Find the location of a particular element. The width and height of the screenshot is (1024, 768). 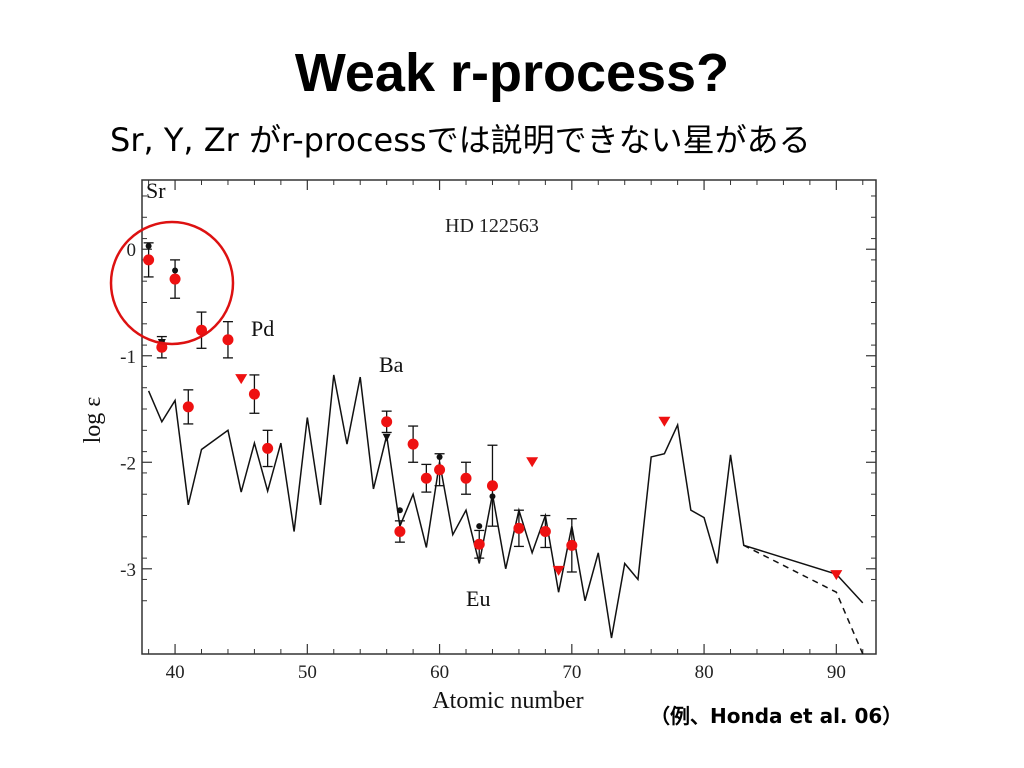

star-label: HD 122563 is located at coordinates (492, 226).